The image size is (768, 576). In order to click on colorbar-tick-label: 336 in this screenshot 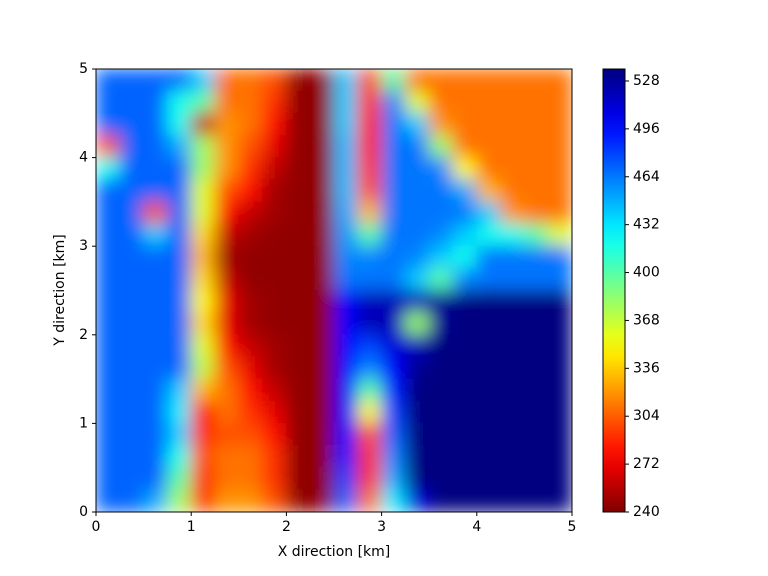, I will do `click(646, 368)`.